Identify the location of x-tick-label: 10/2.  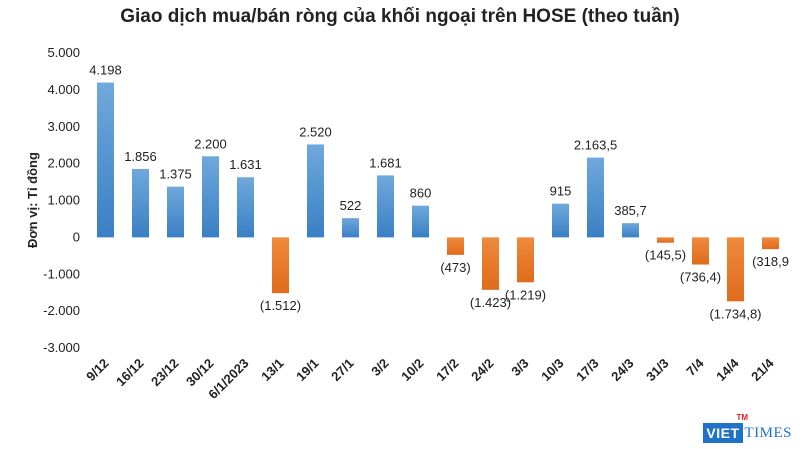
(412, 370).